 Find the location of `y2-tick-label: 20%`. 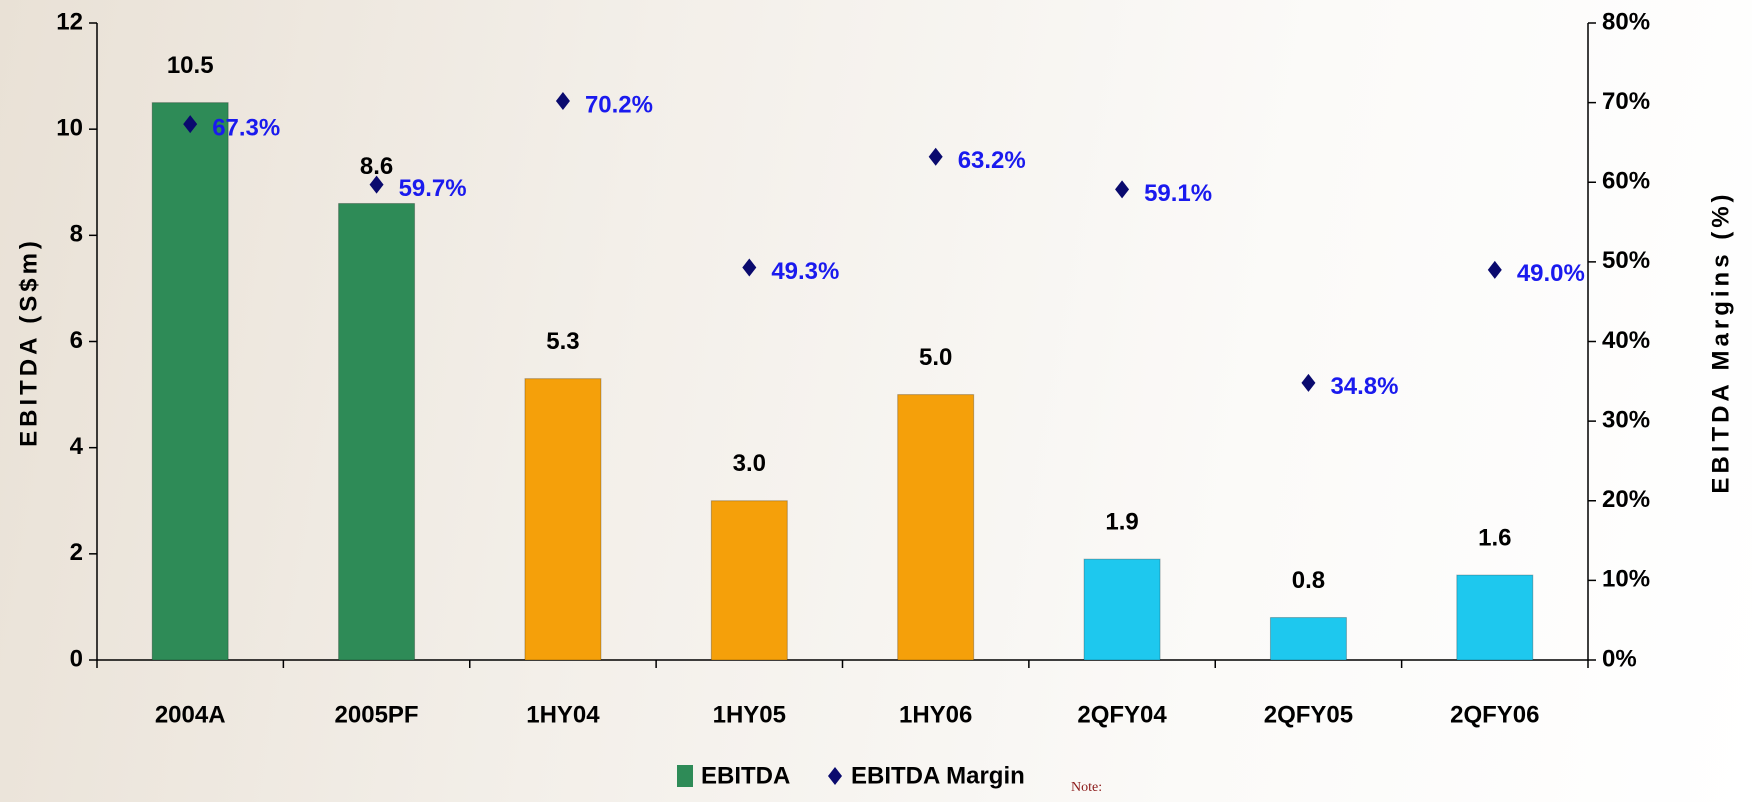

y2-tick-label: 20% is located at coordinates (1626, 499).